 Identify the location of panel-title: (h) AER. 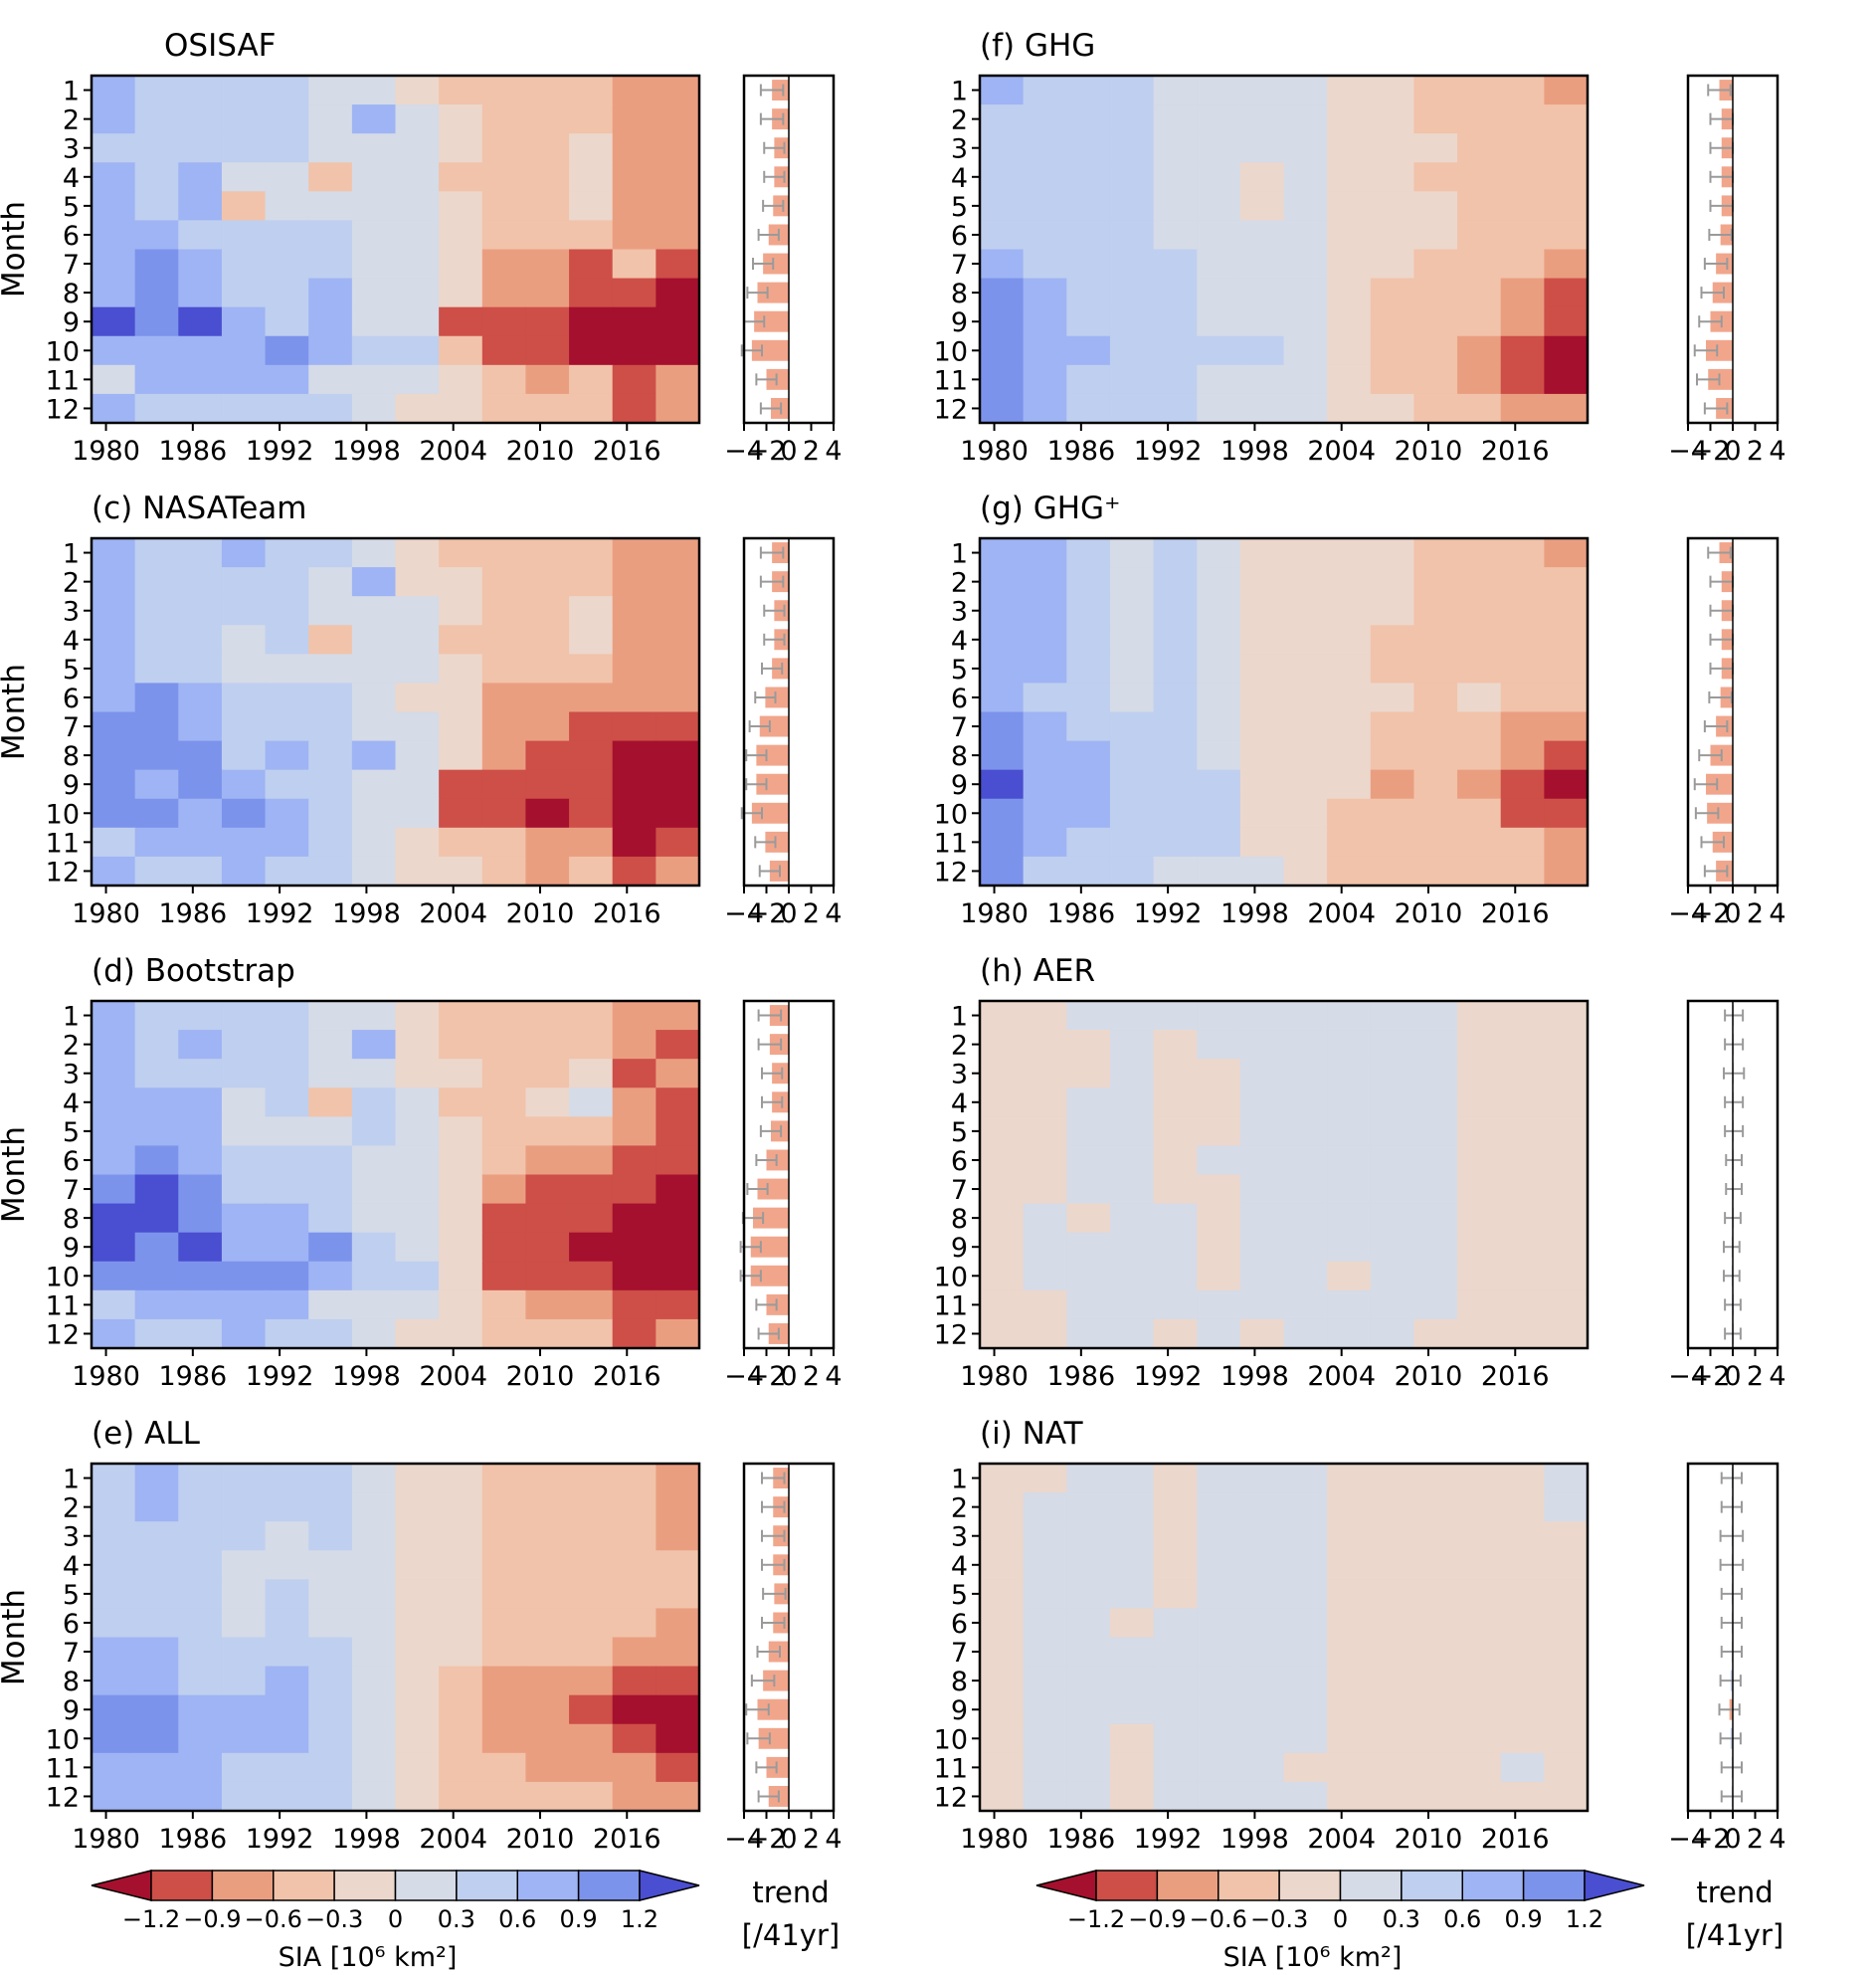
(1037, 971).